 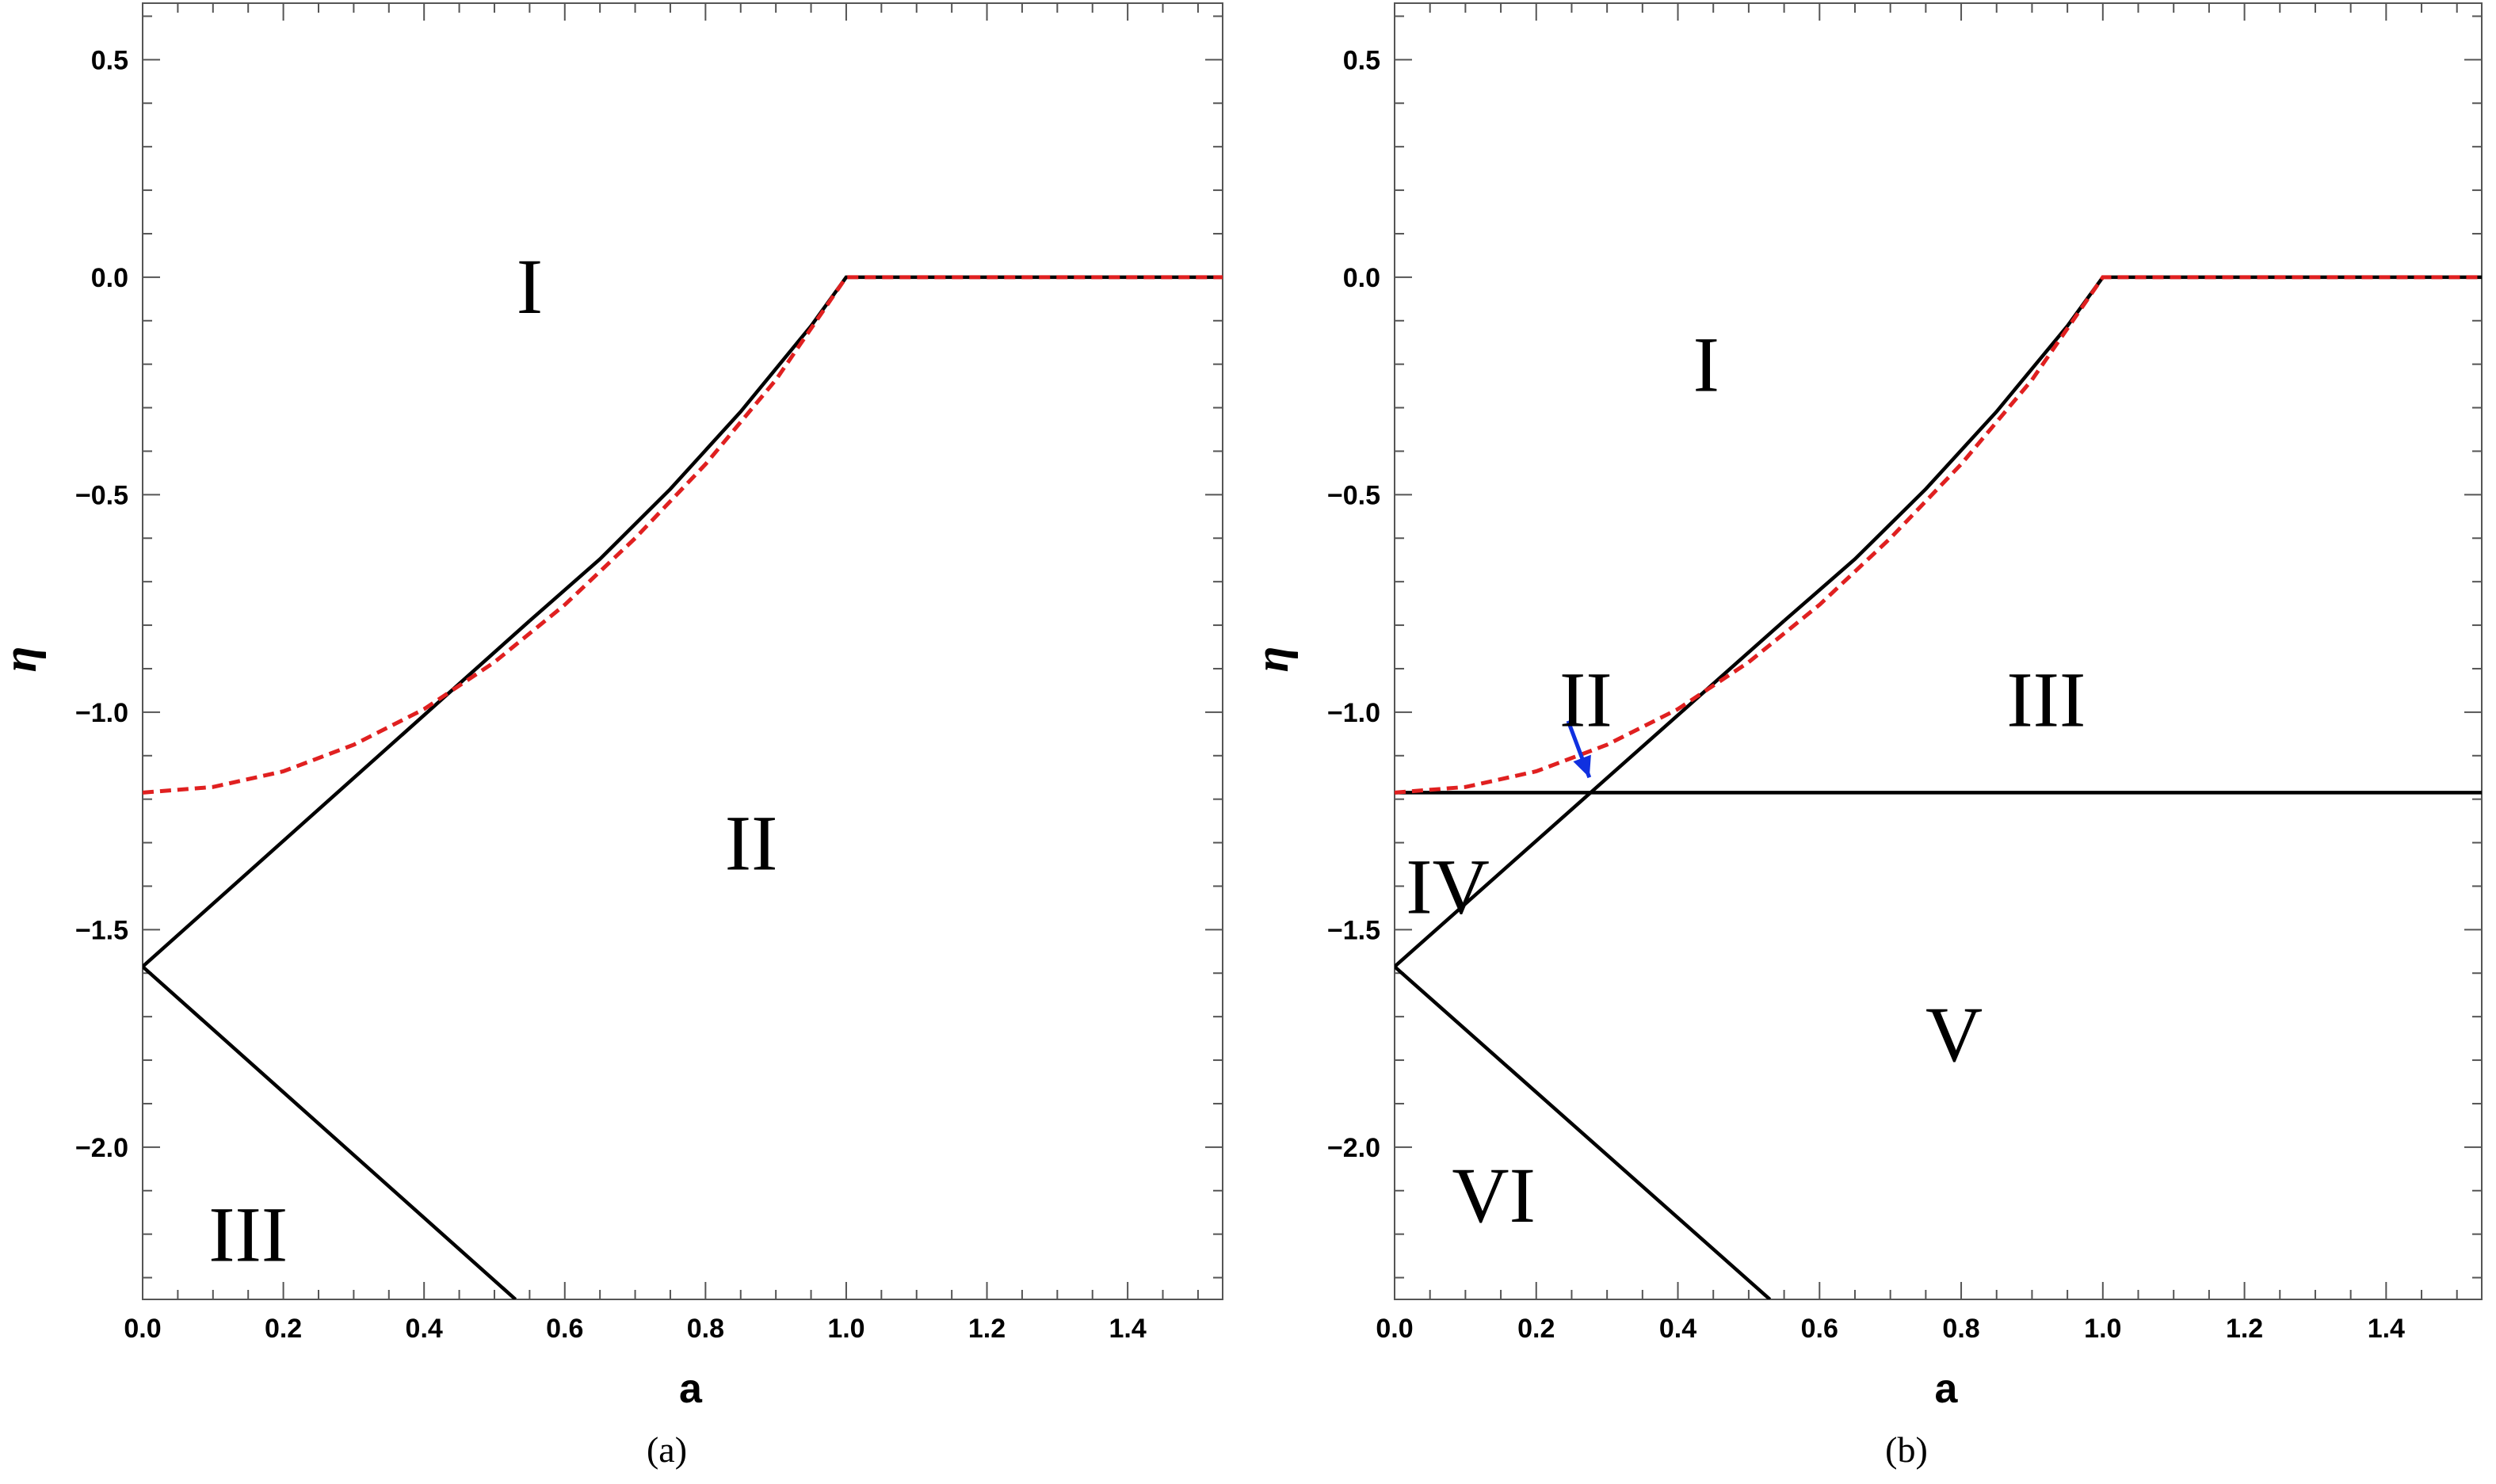 What do you see at coordinates (1582, 766) in the screenshot?
I see `blue-arrow-head` at bounding box center [1582, 766].